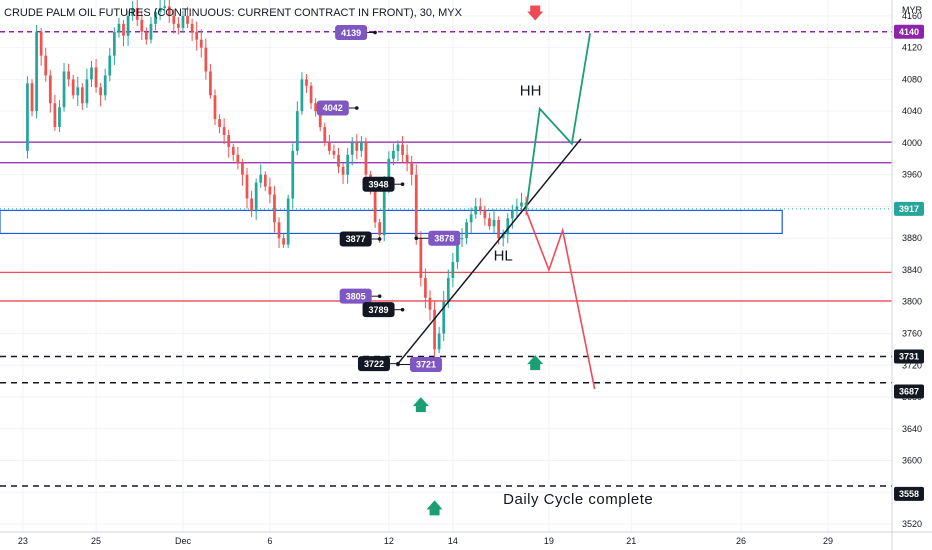 The height and width of the screenshot is (550, 932). Describe the element at coordinates (183, 541) in the screenshot. I see `x-tick-label: Dec` at that location.